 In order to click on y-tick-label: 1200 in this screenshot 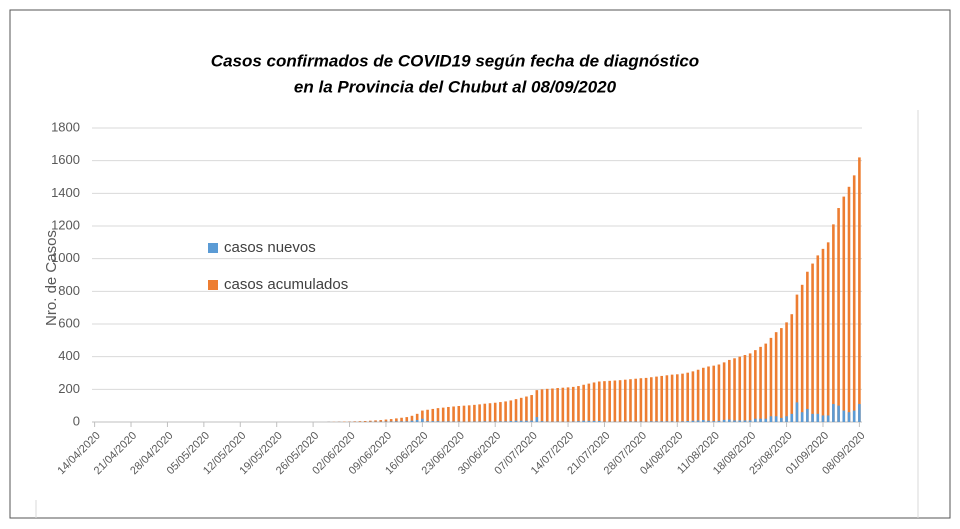, I will do `click(65, 224)`.